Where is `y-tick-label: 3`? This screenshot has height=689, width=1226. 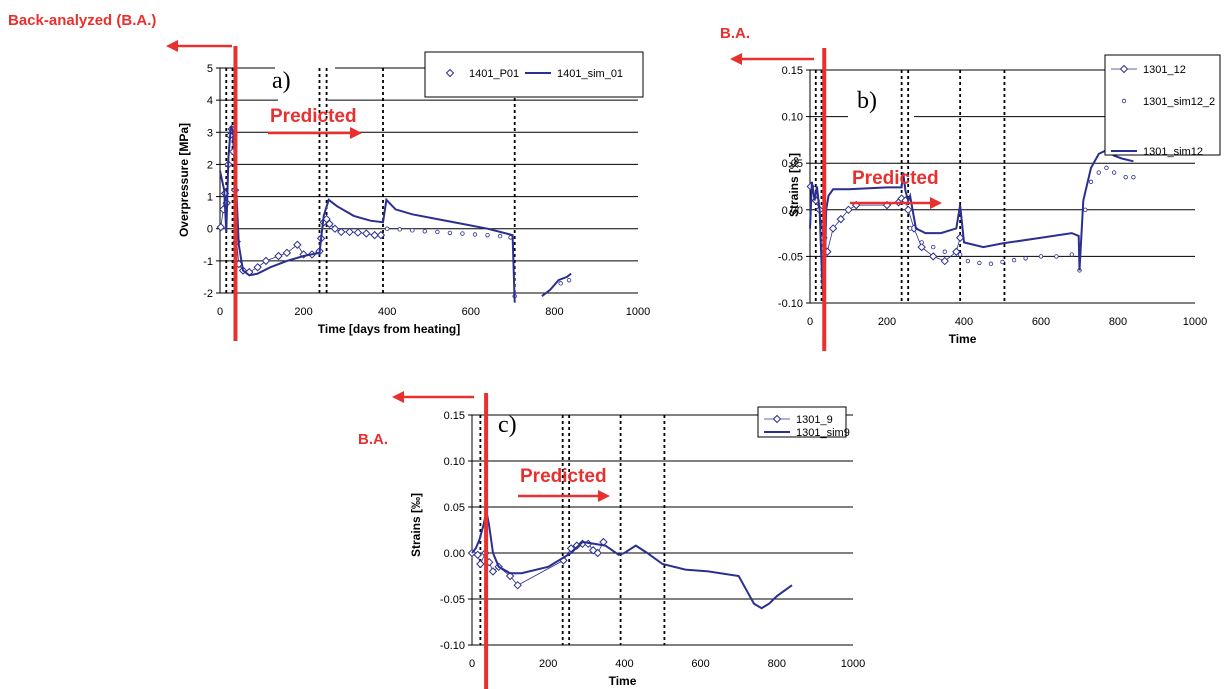 y-tick-label: 3 is located at coordinates (210, 133).